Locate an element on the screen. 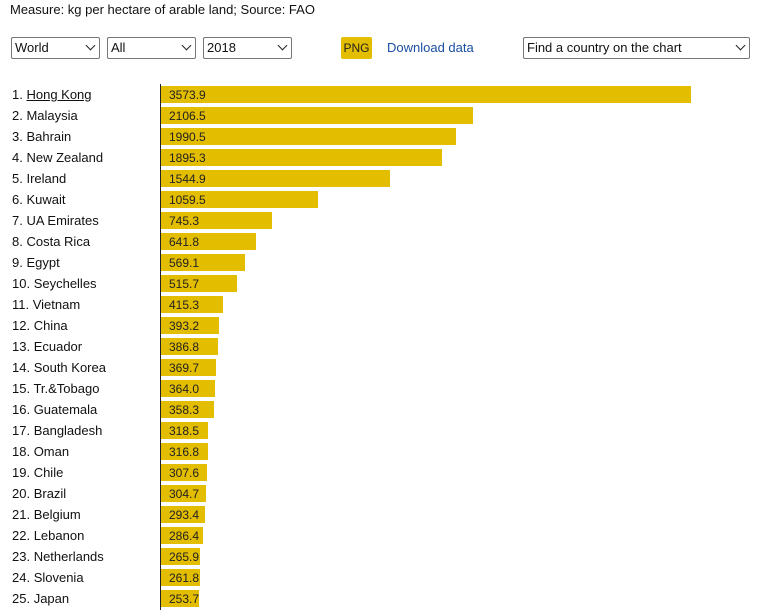  country-name: Ireland is located at coordinates (46, 178).